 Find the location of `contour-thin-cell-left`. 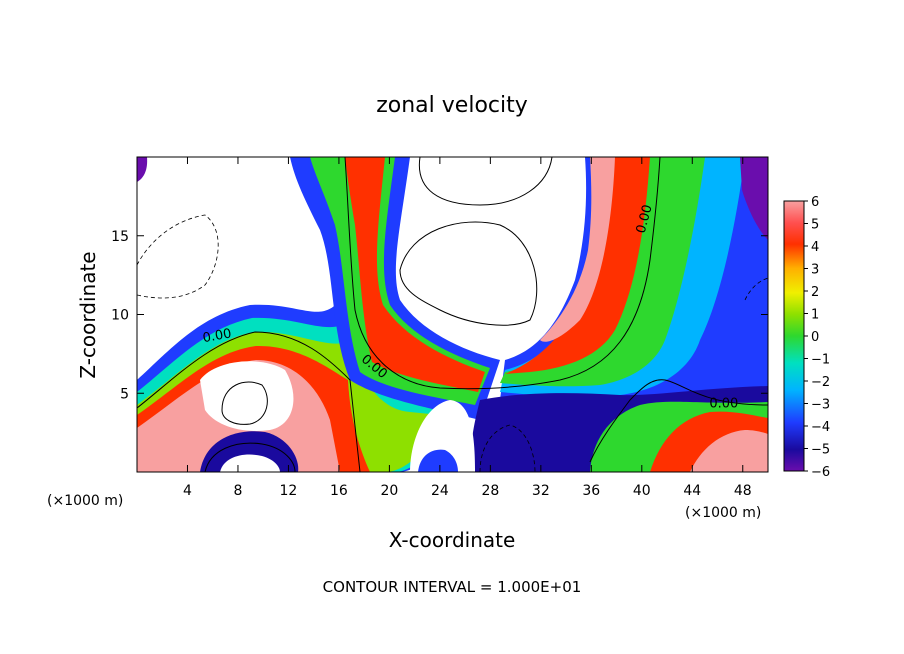

contour-thin-cell-left is located at coordinates (244, 403).